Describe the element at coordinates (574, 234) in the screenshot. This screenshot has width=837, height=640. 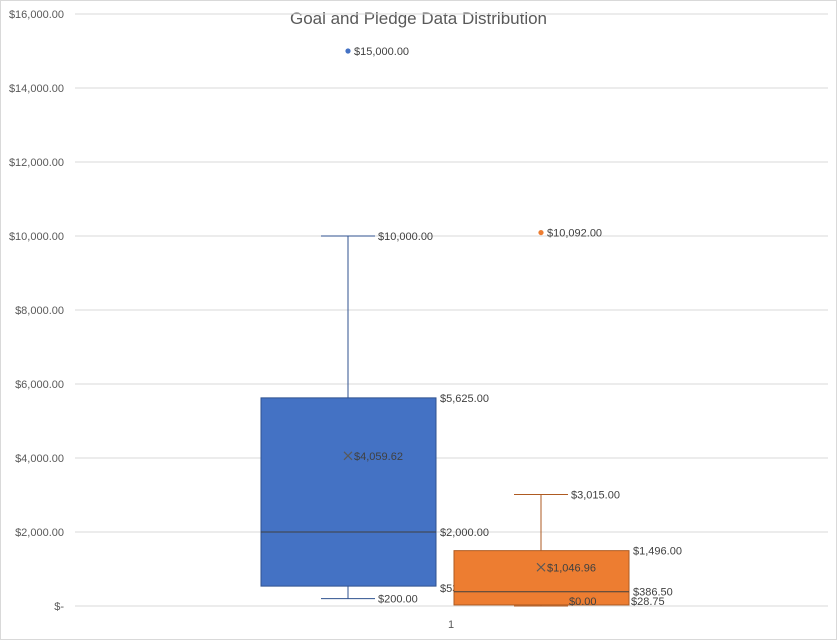
I see `outlier-label: $10,092.00` at that location.